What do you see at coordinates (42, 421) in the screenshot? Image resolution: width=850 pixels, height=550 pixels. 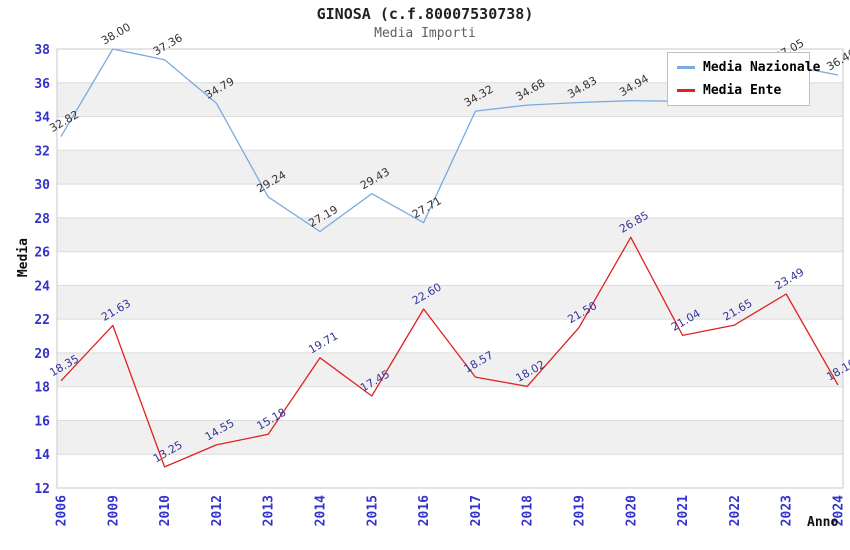 I see `y-tick-label: 16` at bounding box center [42, 421].